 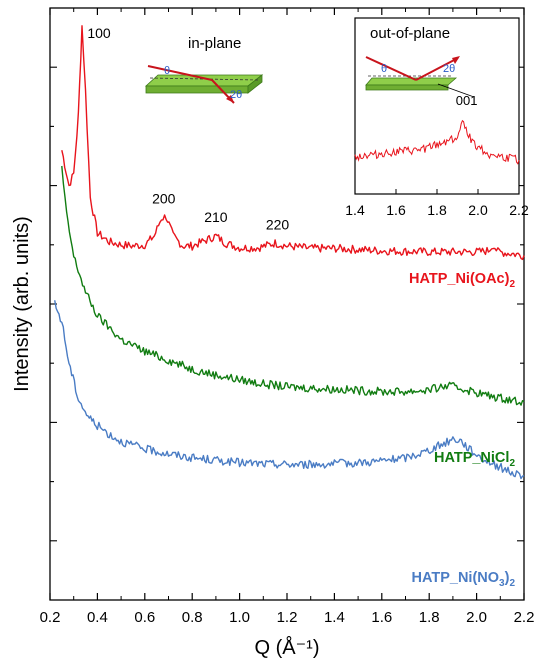 I want to click on series-label-ni-oac: HATP_Ni(OAc)2, so click(x=462, y=280).